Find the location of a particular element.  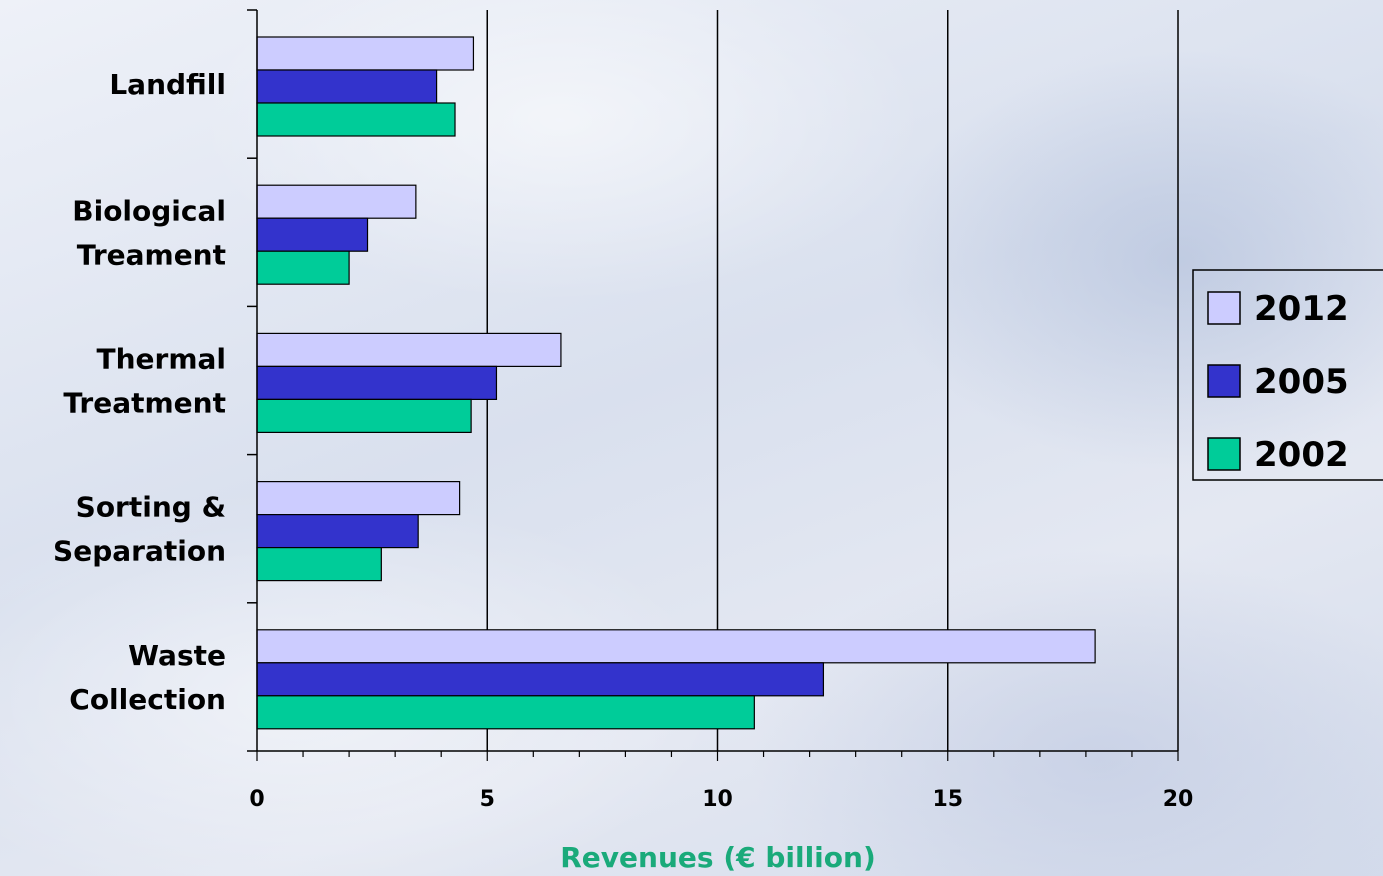

legend-label: 2012 is located at coordinates (1301, 309).